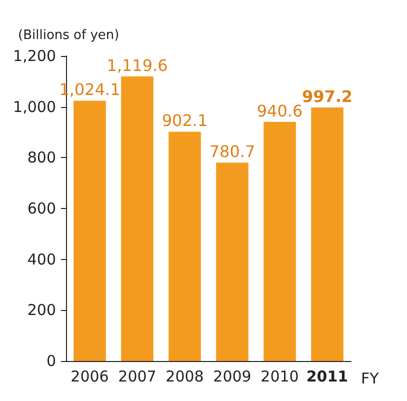 Image resolution: width=407 pixels, height=401 pixels. Describe the element at coordinates (327, 96) in the screenshot. I see `data-label: 997.2` at that location.